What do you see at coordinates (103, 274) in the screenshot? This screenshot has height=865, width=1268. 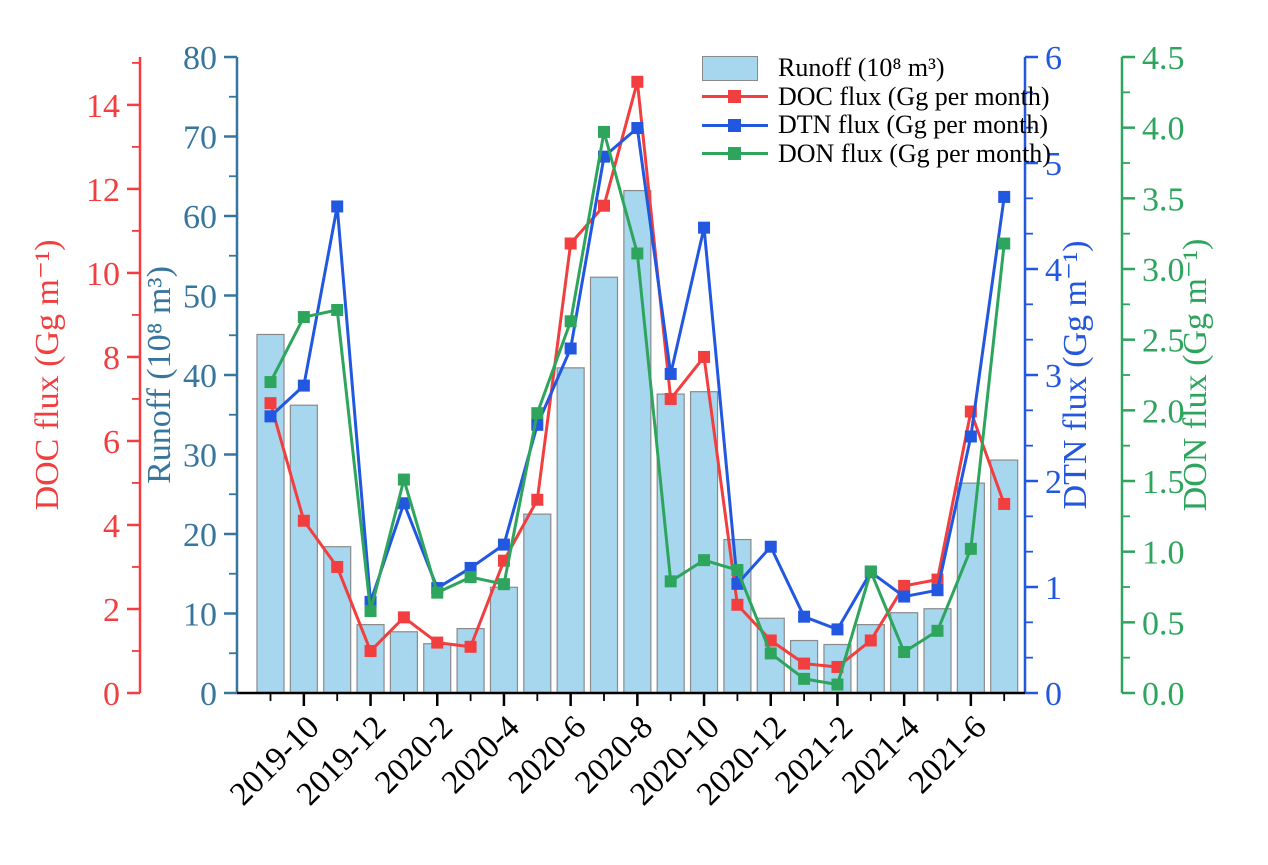 I see `doc-axis-tick-label: 10` at bounding box center [103, 274].